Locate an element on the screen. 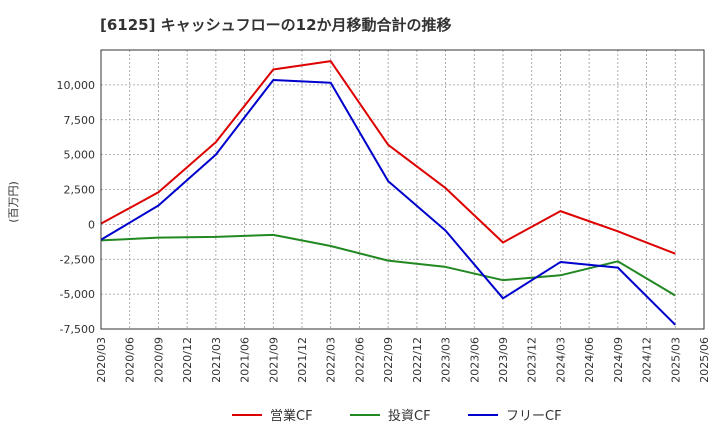 This screenshot has width=720, height=440. chart-title: [6125] キャッシュフローの12か月移動合計の推移 is located at coordinates (276, 25).